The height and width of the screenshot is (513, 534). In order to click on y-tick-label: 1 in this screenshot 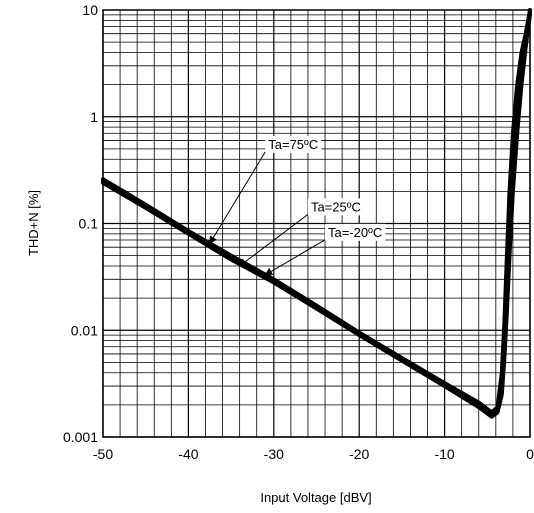, I will do `click(94, 117)`.